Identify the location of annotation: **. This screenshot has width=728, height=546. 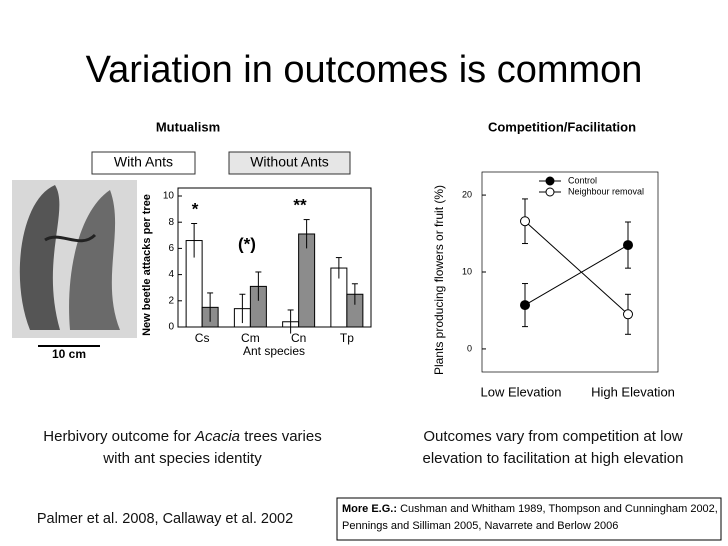
(300, 204).